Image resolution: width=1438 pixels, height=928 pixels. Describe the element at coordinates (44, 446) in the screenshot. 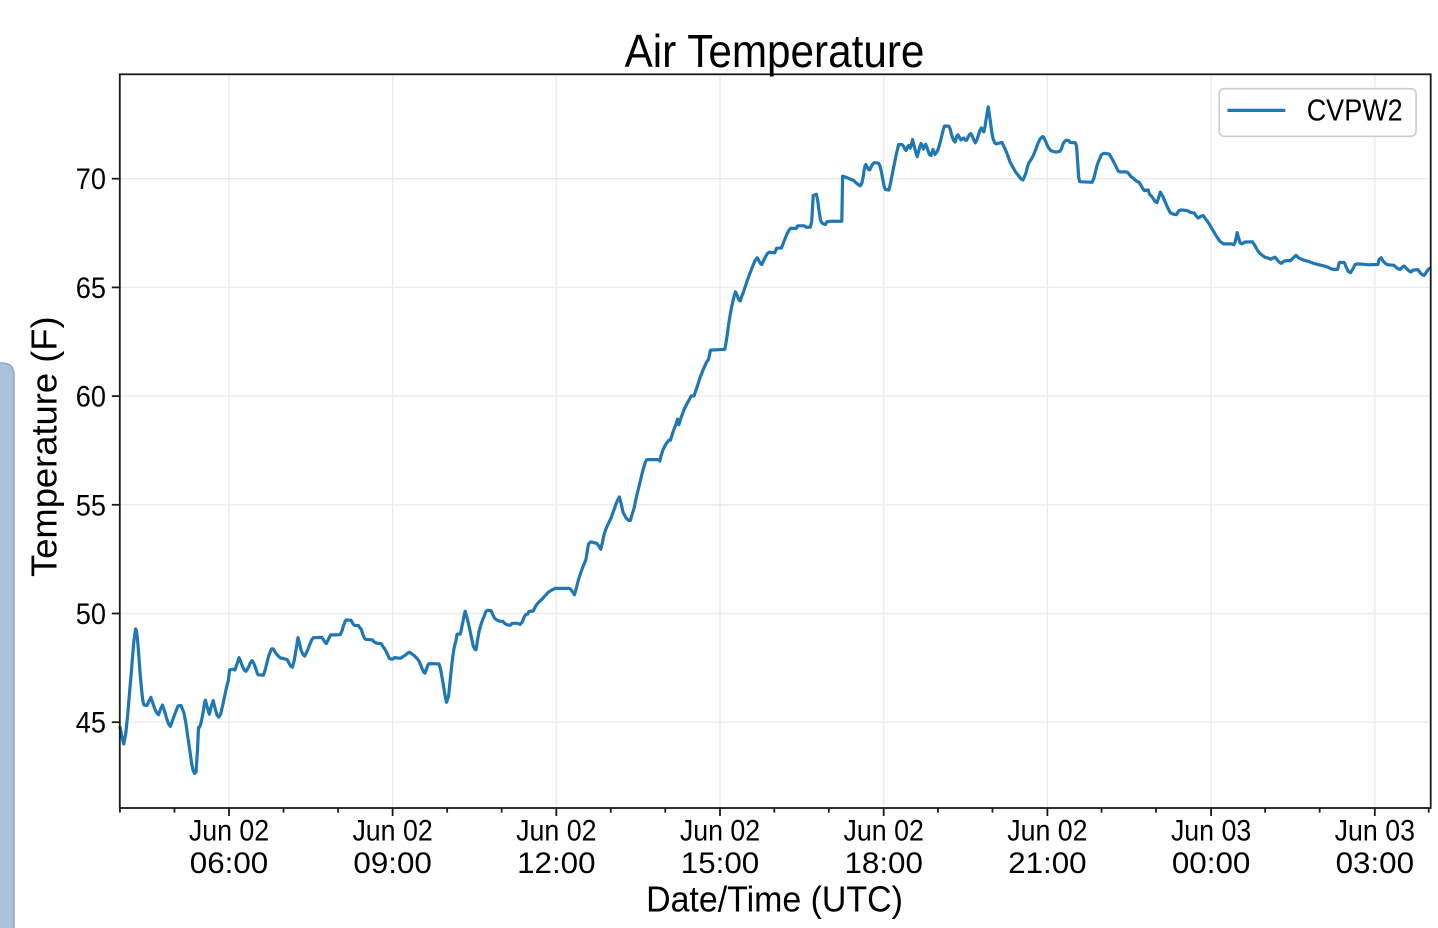

I see `svg-text: Temperature (F)` at that location.